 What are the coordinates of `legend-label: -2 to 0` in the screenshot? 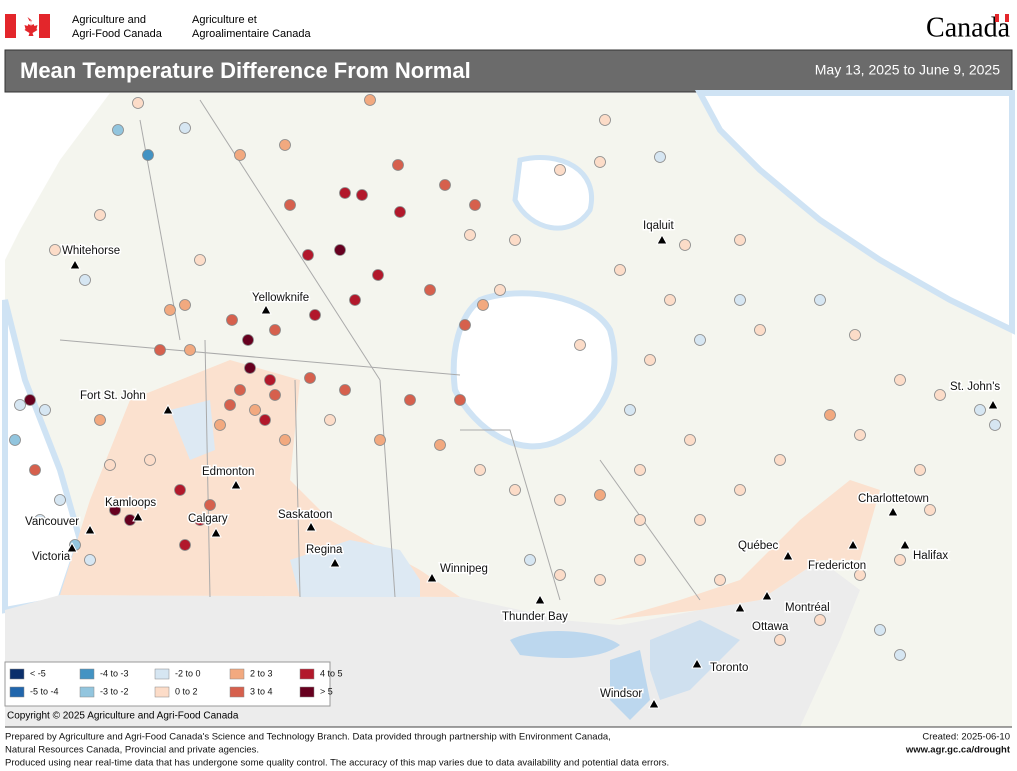 It's located at (188, 673).